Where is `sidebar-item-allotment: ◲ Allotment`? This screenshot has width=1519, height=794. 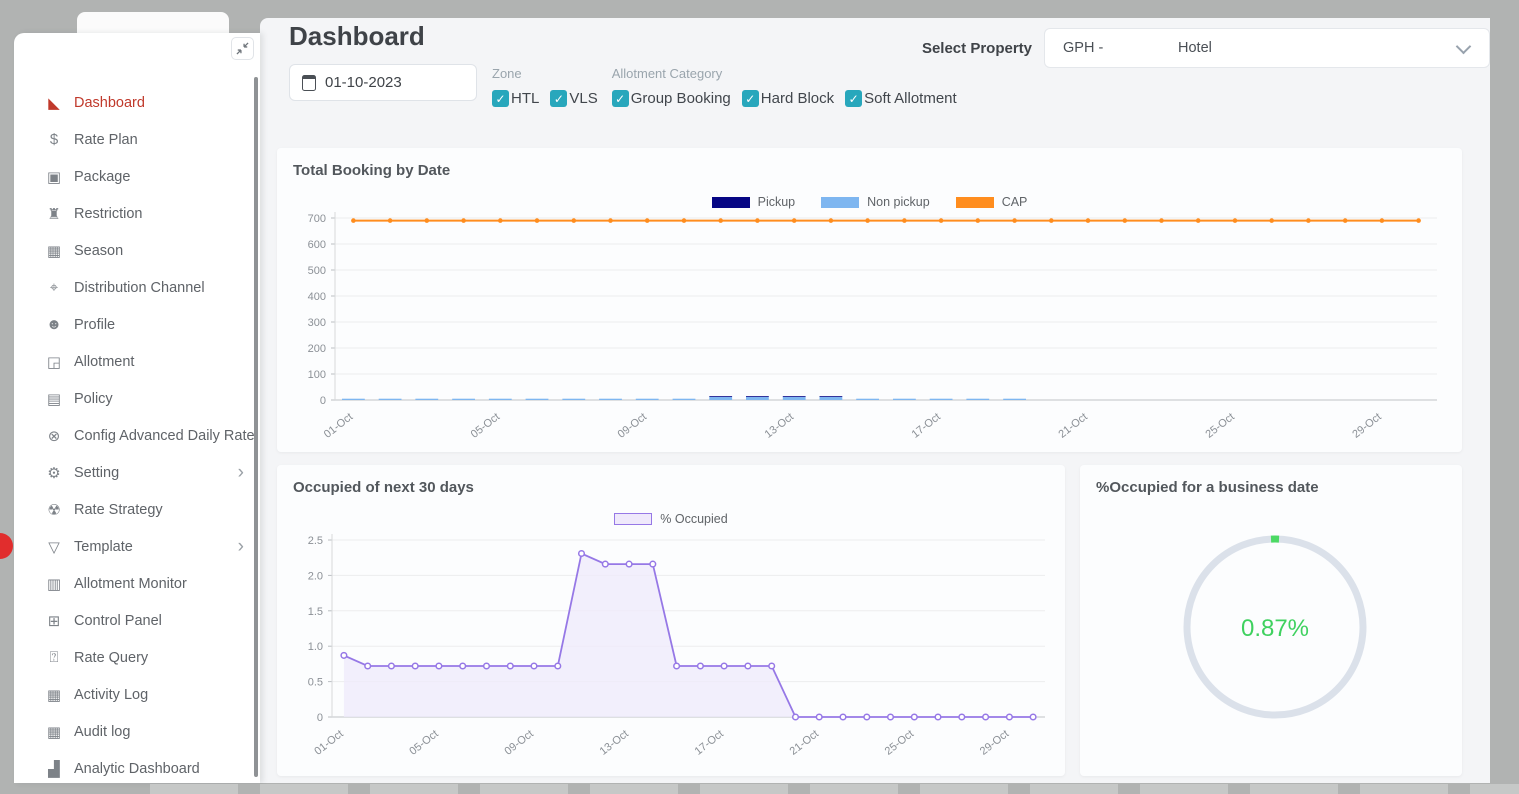
sidebar-item-allotment: ◲ Allotment is located at coordinates (137, 361).